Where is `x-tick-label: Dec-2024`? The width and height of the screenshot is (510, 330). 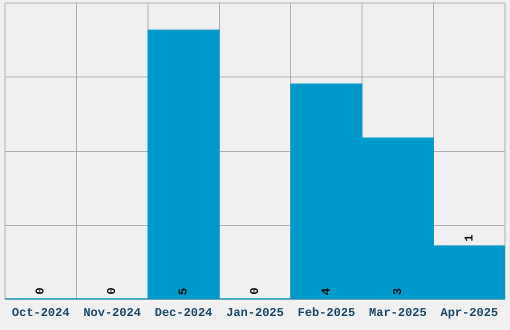 x-tick-label: Dec-2024 is located at coordinates (183, 313).